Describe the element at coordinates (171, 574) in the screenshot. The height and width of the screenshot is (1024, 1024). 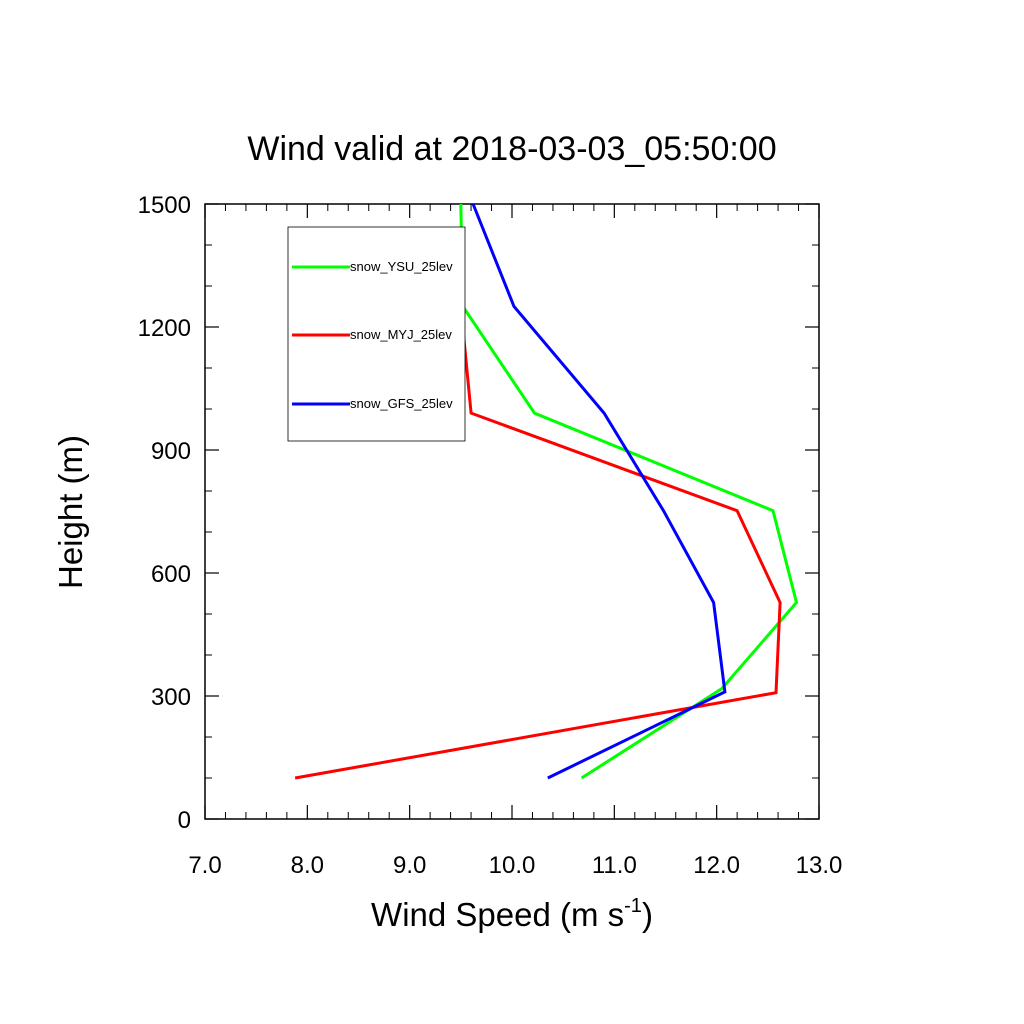
I see `y-tick-label: 600` at that location.